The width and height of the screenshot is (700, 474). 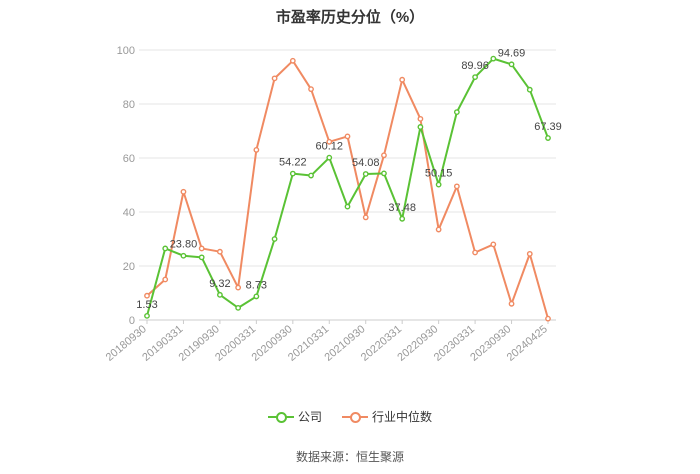 What do you see at coordinates (126, 51) in the screenshot?
I see `y-tick-label: 100` at bounding box center [126, 51].